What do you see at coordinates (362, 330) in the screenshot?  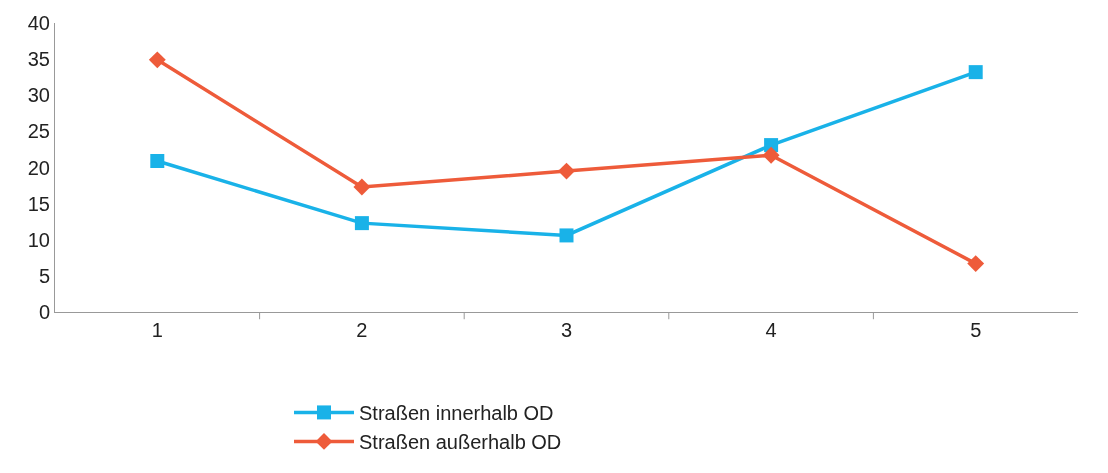 I see `x-tick-label: 2` at bounding box center [362, 330].